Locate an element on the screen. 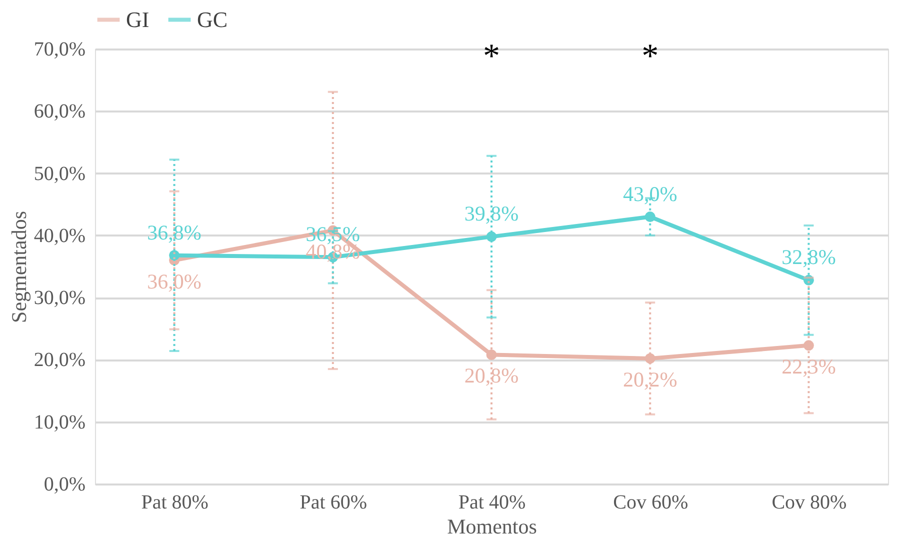 This screenshot has height=543, width=908. data-label: 36,8% is located at coordinates (174, 232).